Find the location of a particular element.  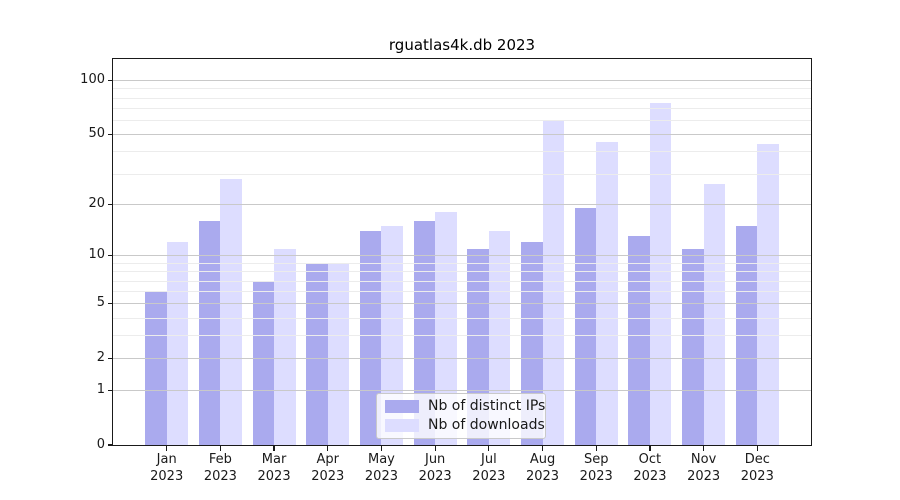

bar-mar-downloads is located at coordinates (285, 346).